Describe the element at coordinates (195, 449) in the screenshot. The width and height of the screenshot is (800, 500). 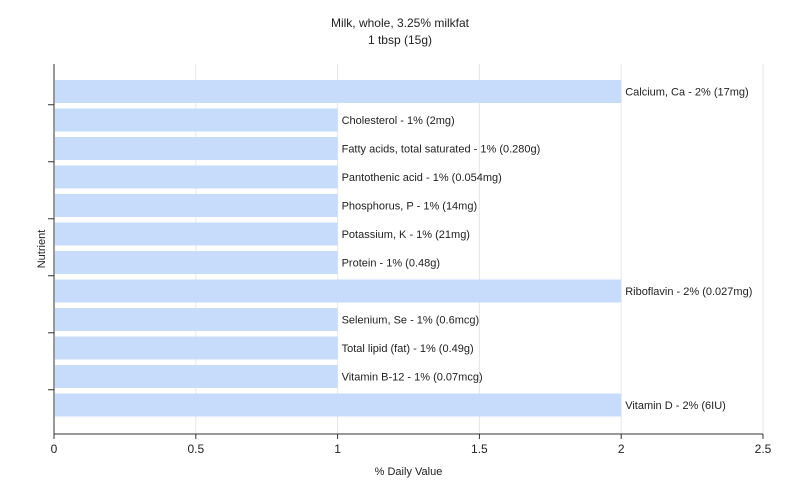
I see `x-tick-label: 0.5` at that location.